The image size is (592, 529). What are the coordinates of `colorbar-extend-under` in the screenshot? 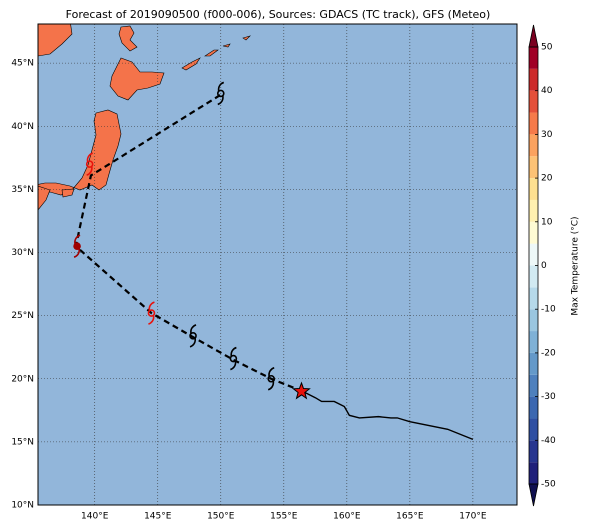 It's located at (533, 495).